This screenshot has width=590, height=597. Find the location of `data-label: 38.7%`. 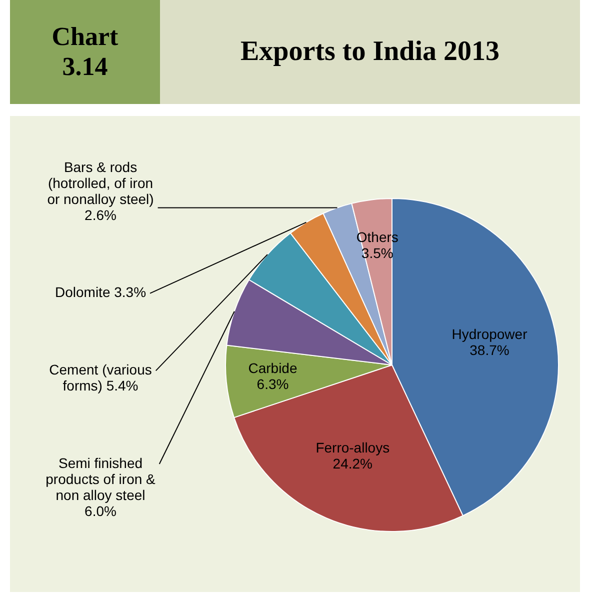

data-label: 38.7% is located at coordinates (490, 350).